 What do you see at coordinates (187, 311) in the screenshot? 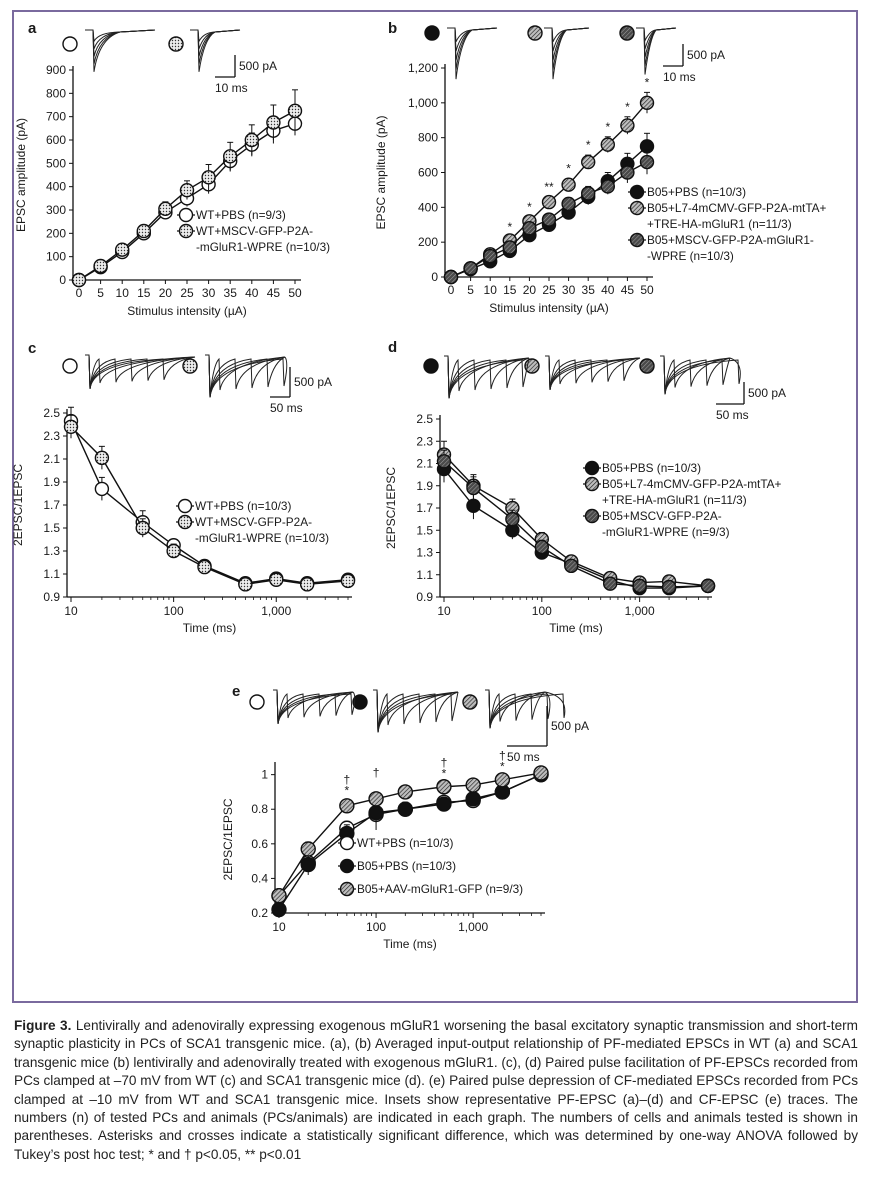
I see `x-axis-title-a: Stimulus intensity (µA)` at bounding box center [187, 311].